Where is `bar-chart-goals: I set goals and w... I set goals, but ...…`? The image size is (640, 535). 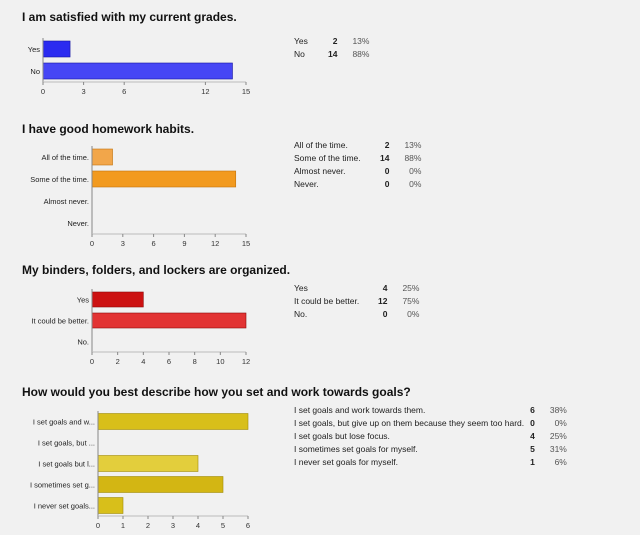
bar-chart-goals: I set goals and w... I set goals, but ...… is located at coordinates (140, 470).